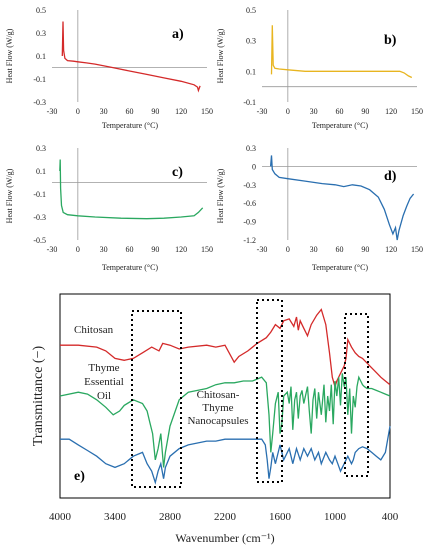 The height and width of the screenshot is (550, 433). What do you see at coordinates (131, 189) in the screenshot?
I see `panel-c-line` at bounding box center [131, 189].